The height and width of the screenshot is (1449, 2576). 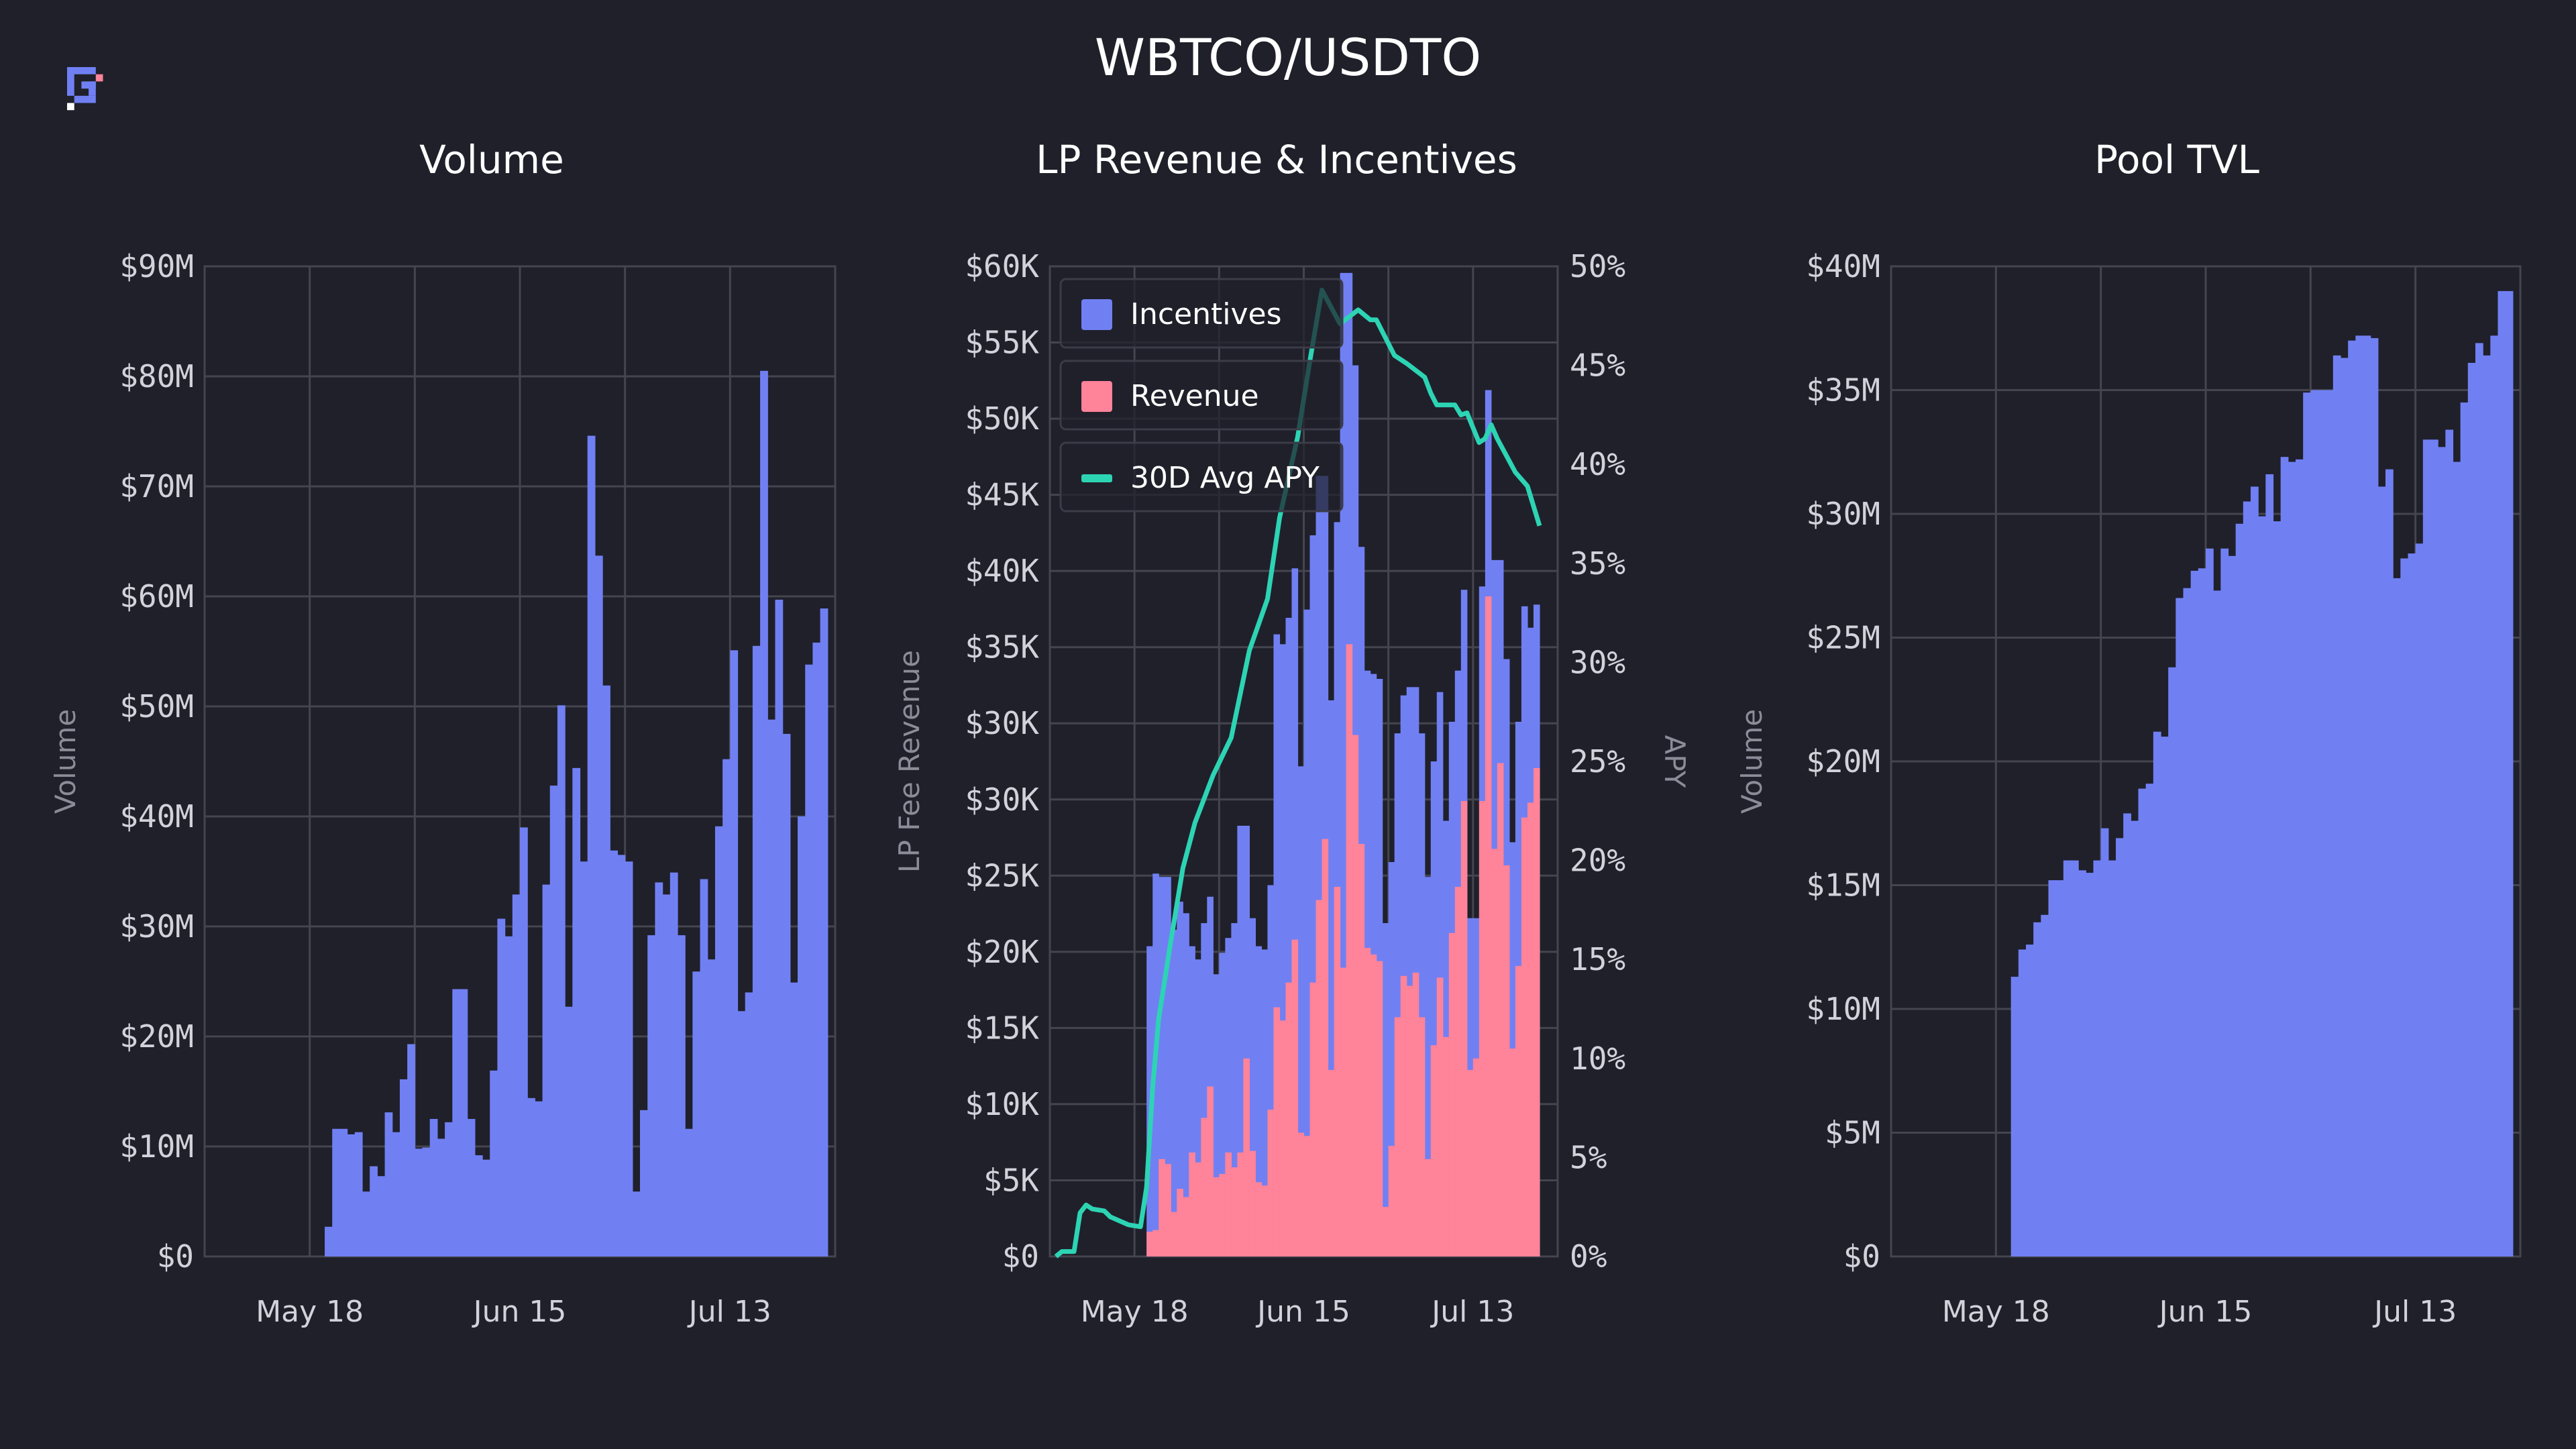 What do you see at coordinates (1020, 1256) in the screenshot?
I see `y-tick-label: $0` at bounding box center [1020, 1256].